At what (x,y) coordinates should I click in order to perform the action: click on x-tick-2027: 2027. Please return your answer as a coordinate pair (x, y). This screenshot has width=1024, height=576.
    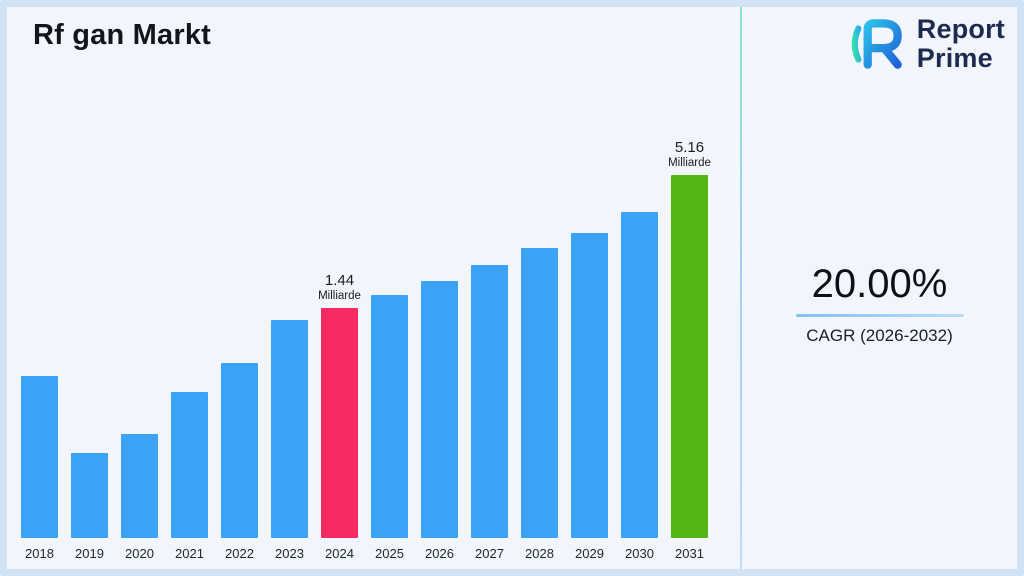
    Looking at the image, I should click on (489, 553).